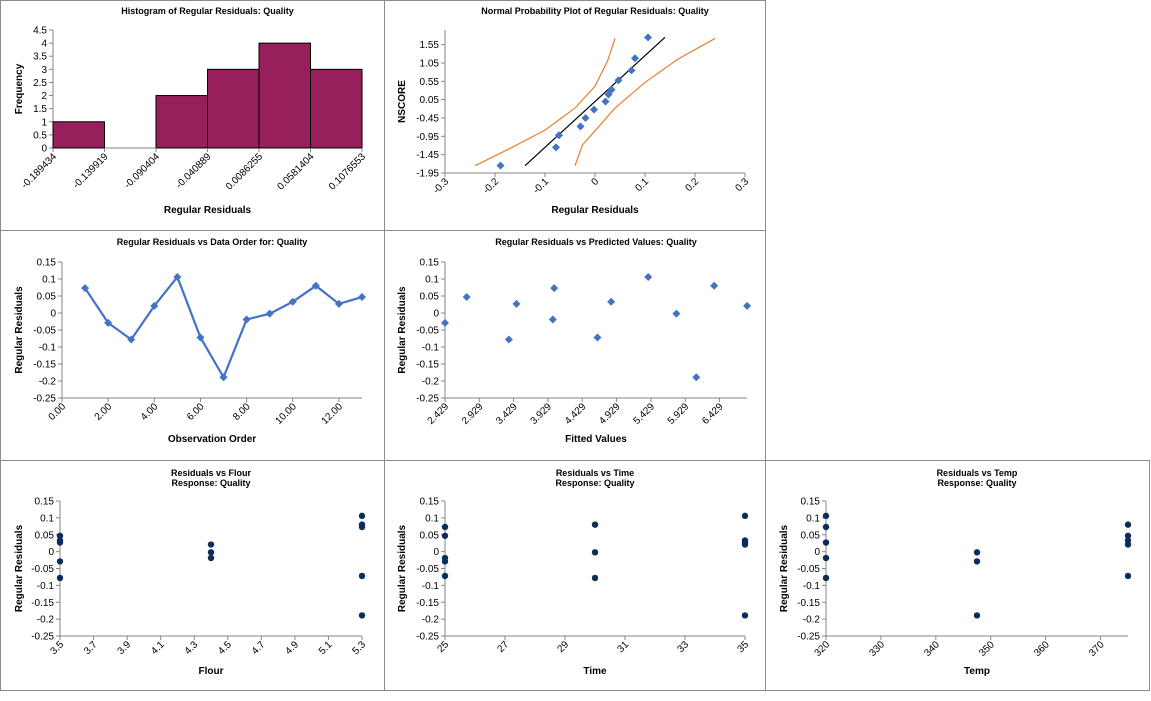 This screenshot has height=701, width=1151. I want to click on x-tick-label: -0.189434, so click(39, 171).